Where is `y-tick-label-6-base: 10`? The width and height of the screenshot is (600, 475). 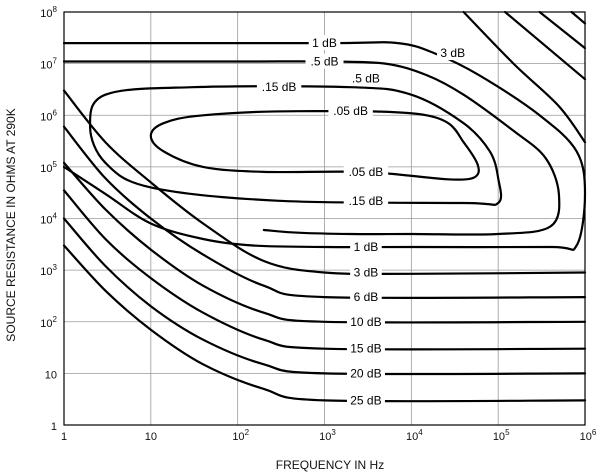 y-tick-label-6-base: 10 is located at coordinates (46, 117).